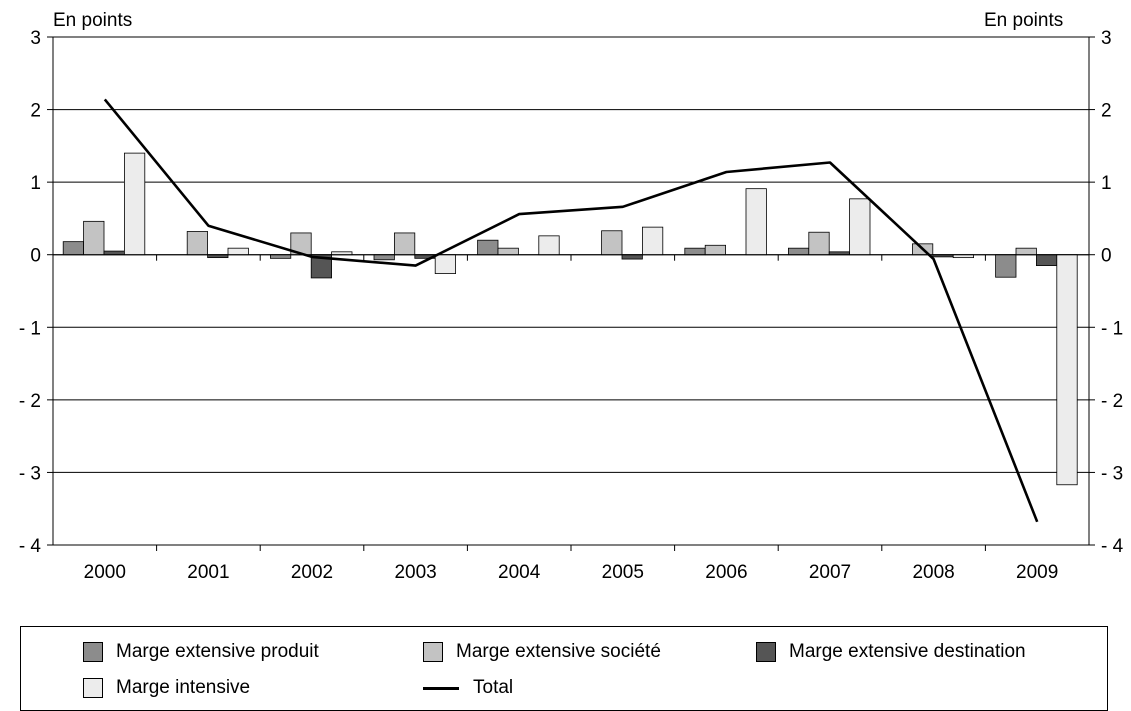 The width and height of the screenshot is (1131, 711). I want to click on bar-marge-extensive-destination-2000, so click(114, 253).